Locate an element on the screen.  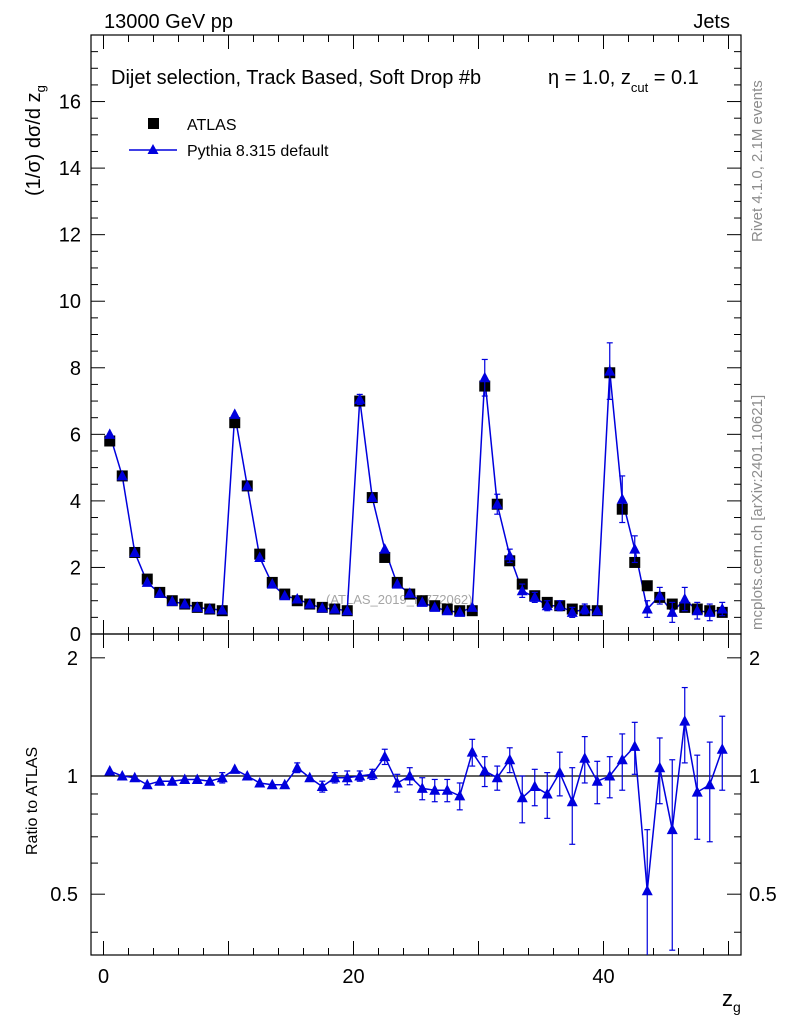
ratio-y-tick-label: 1 is located at coordinates (72, 777).